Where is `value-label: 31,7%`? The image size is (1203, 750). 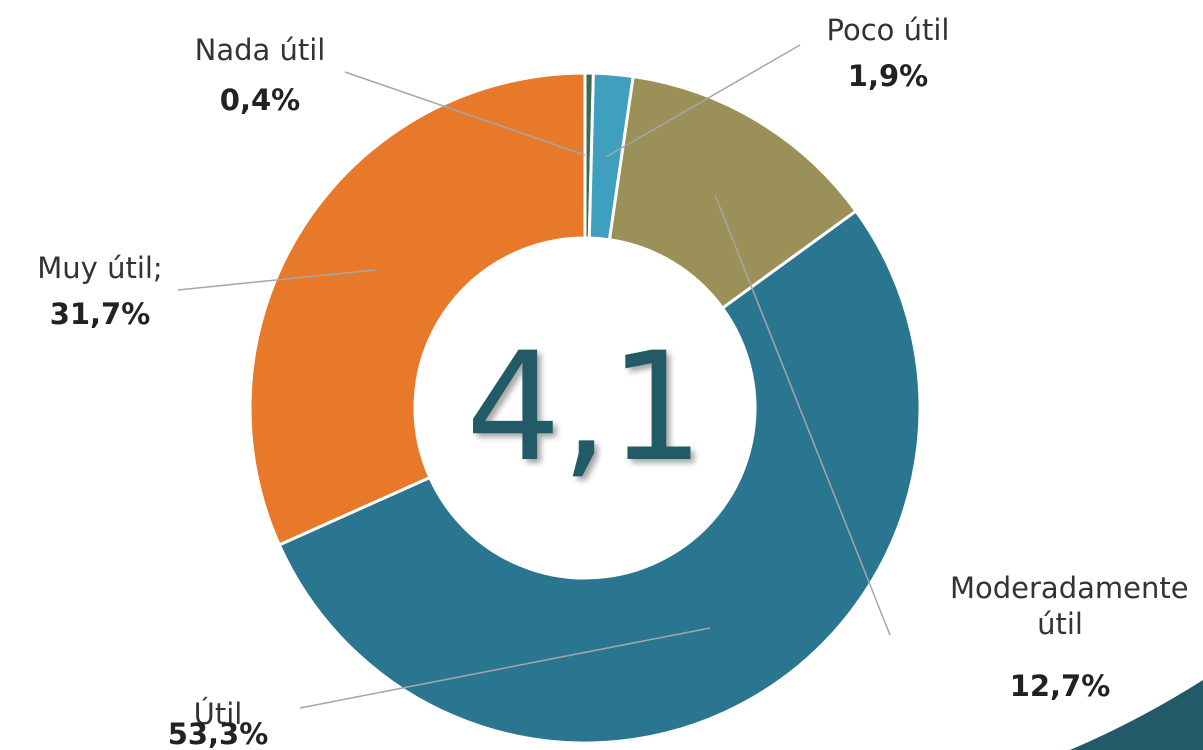 value-label: 31,7% is located at coordinates (100, 314).